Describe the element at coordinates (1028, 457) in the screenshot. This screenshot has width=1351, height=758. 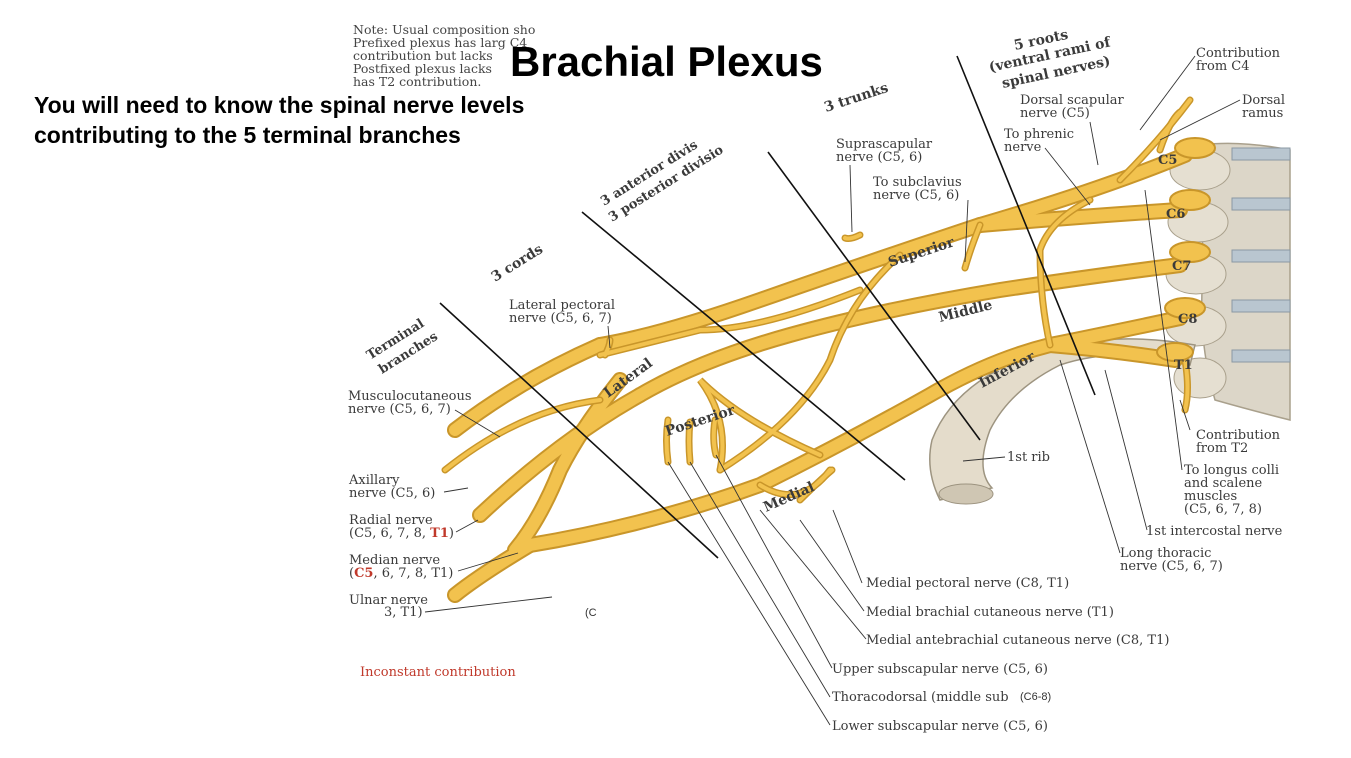
I see `label-first-rib: 1st rib` at that location.